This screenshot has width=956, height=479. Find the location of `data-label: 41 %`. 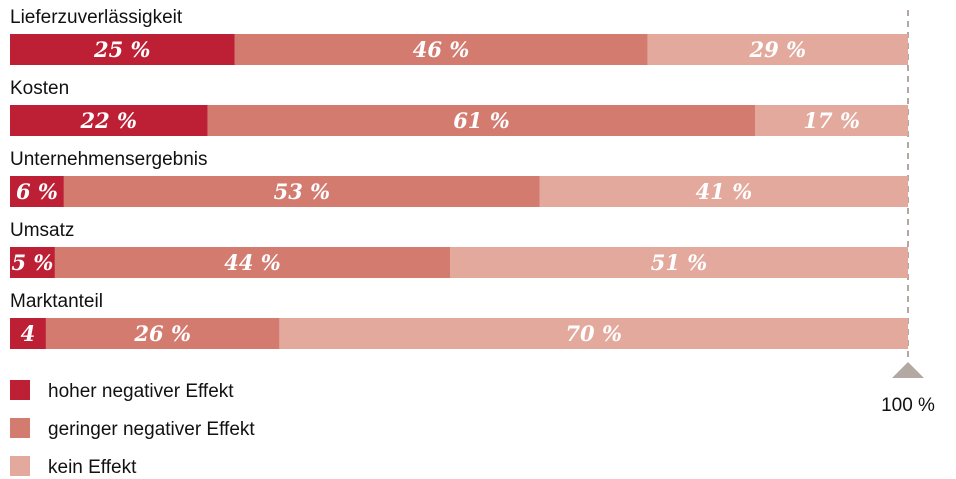

data-label: 41 % is located at coordinates (724, 191).